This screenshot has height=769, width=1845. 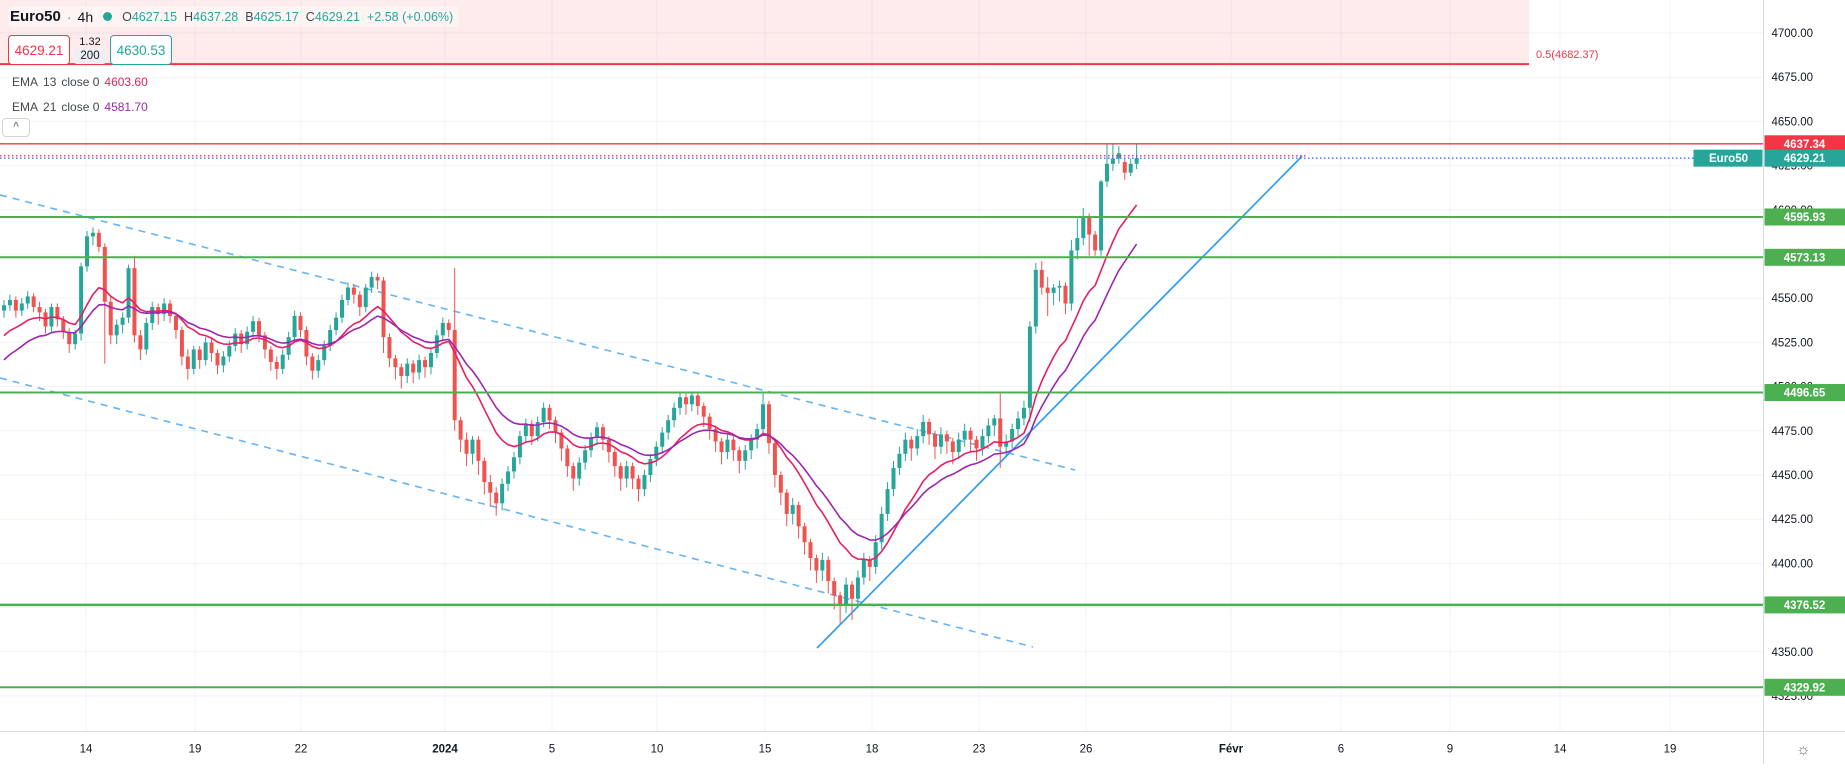 What do you see at coordinates (1341, 750) in the screenshot?
I see `svg-text: 6` at bounding box center [1341, 750].